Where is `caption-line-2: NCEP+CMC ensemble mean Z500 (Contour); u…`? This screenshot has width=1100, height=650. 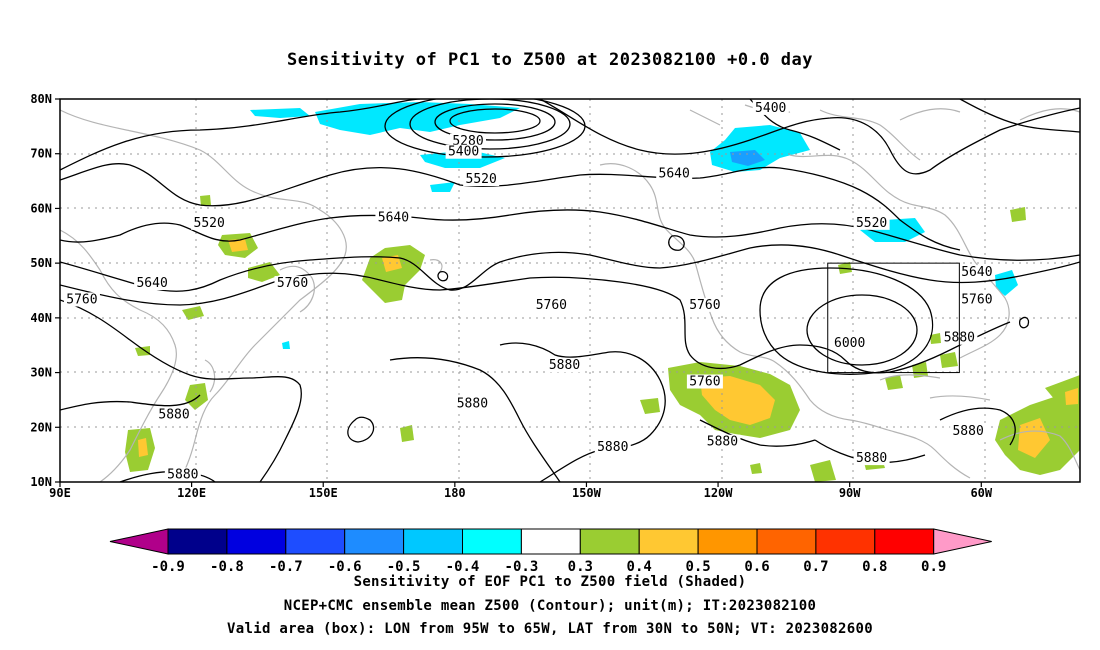
caption-line-2: NCEP+CMC ensemble mean Z500 (Contour); u… is located at coordinates (550, 606).